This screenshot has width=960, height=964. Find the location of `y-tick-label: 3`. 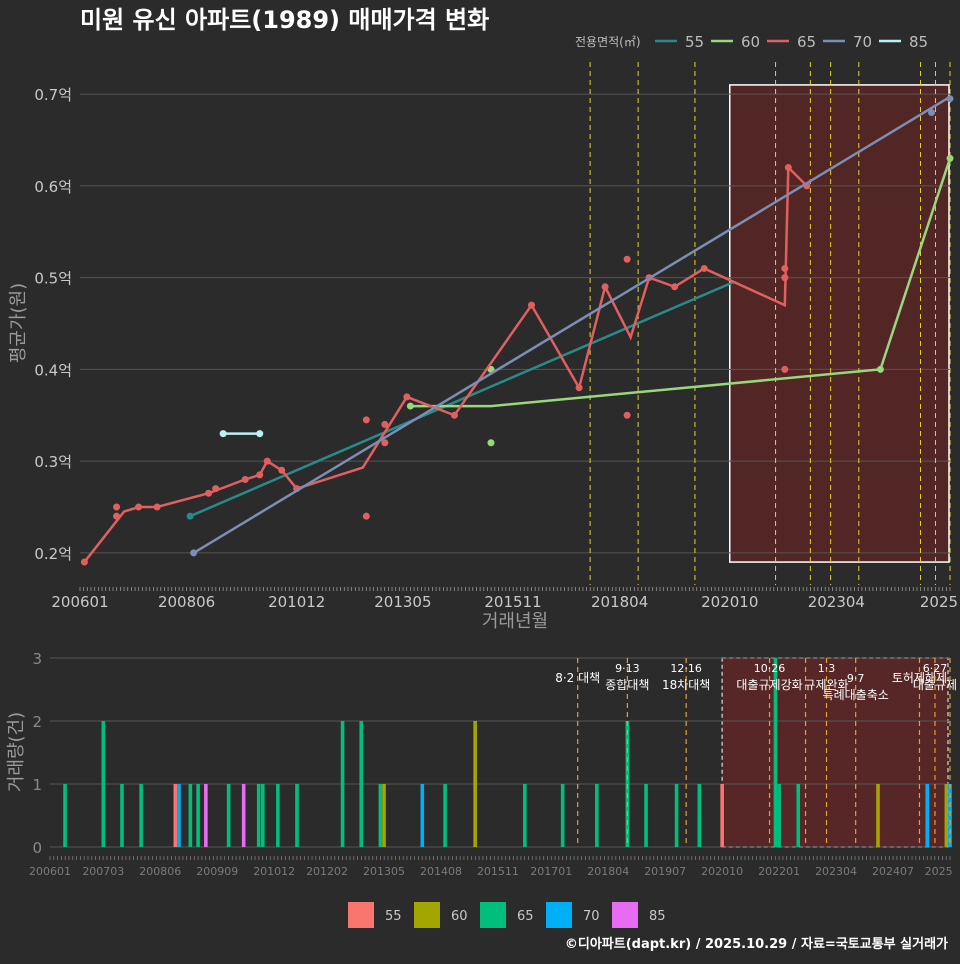

y-tick-label: 3 is located at coordinates (37, 659).